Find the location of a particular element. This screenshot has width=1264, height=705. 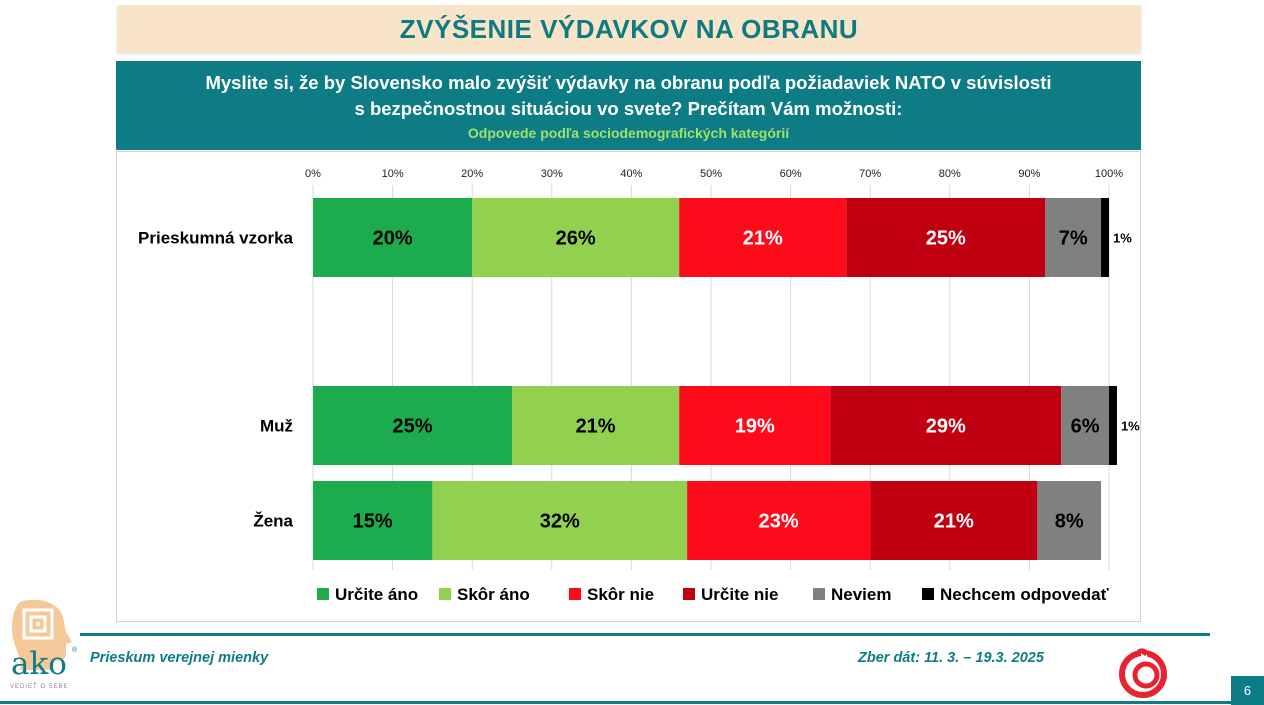

ako-logo-text: ako is located at coordinates (39, 664).